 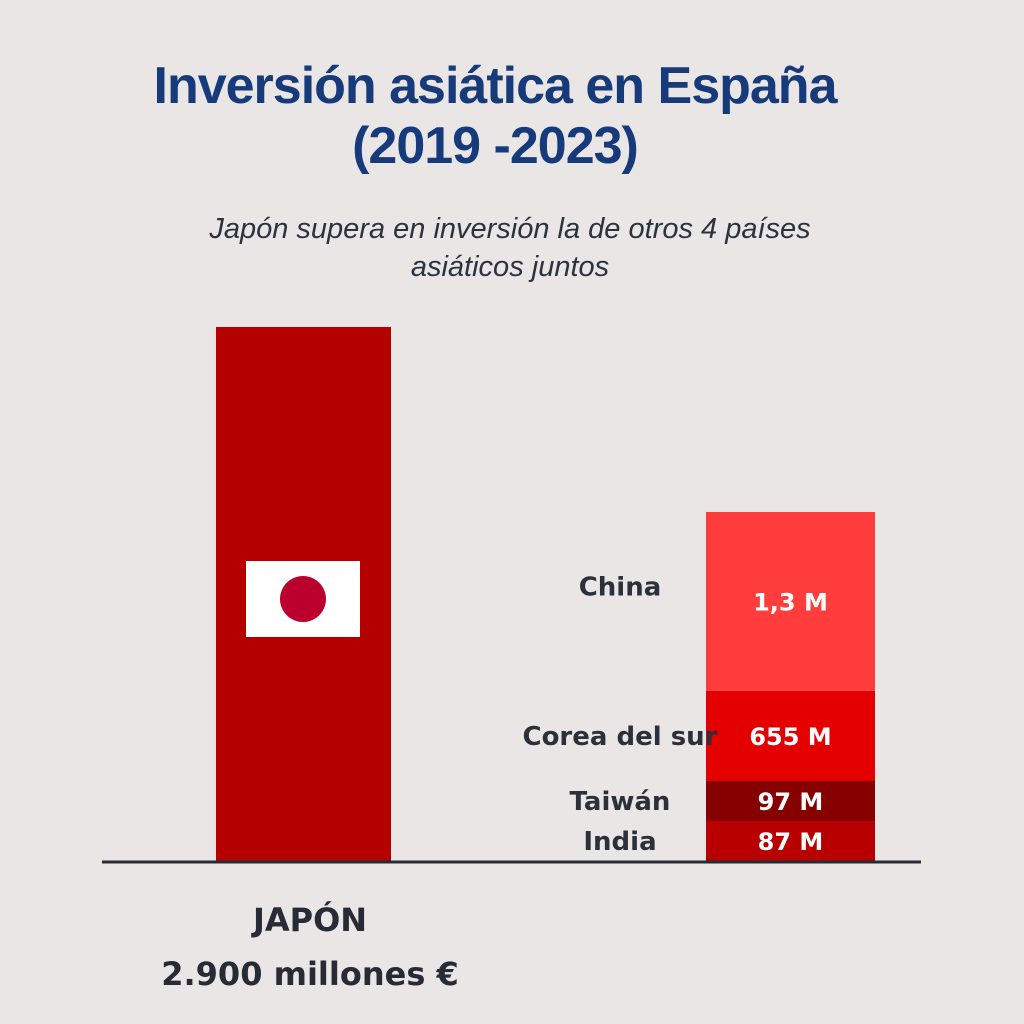 What do you see at coordinates (620, 802) in the screenshot?
I see `segment-label-taiwan: Taiwán` at bounding box center [620, 802].